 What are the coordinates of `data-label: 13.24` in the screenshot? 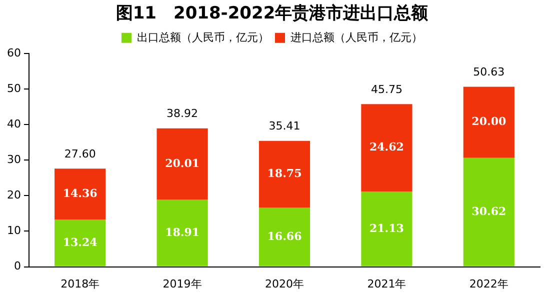 It's located at (80, 242).